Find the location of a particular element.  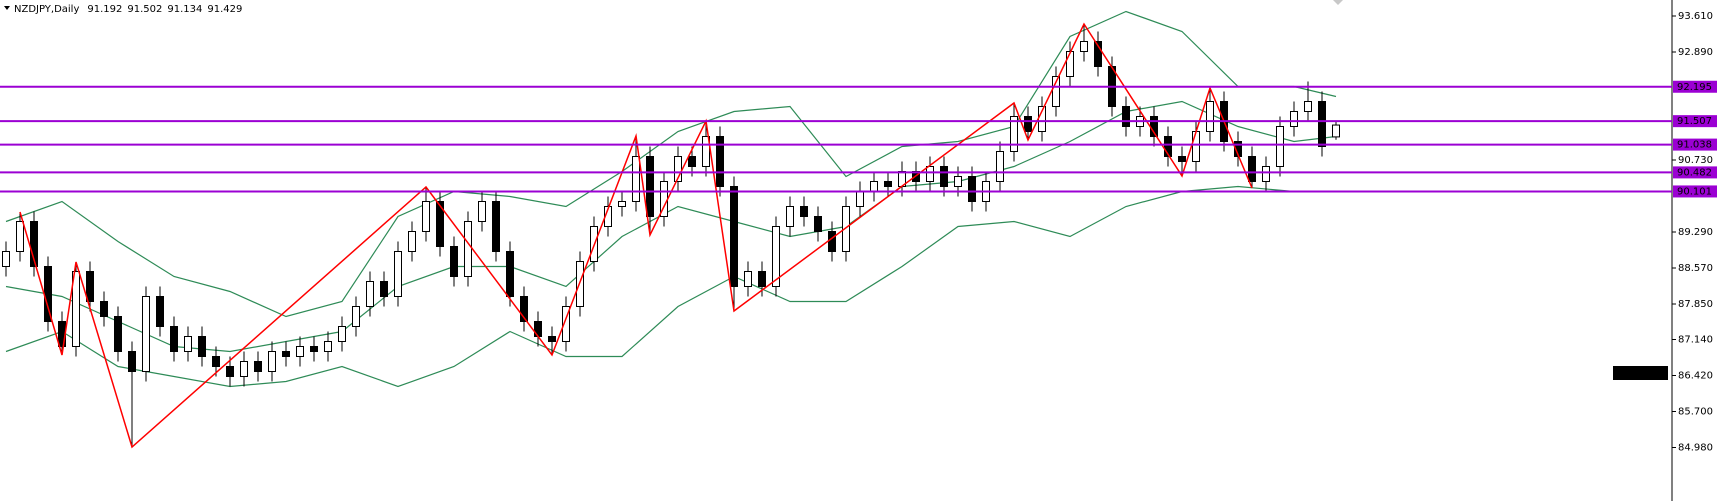

level-label: 90.482 is located at coordinates (1694, 172).